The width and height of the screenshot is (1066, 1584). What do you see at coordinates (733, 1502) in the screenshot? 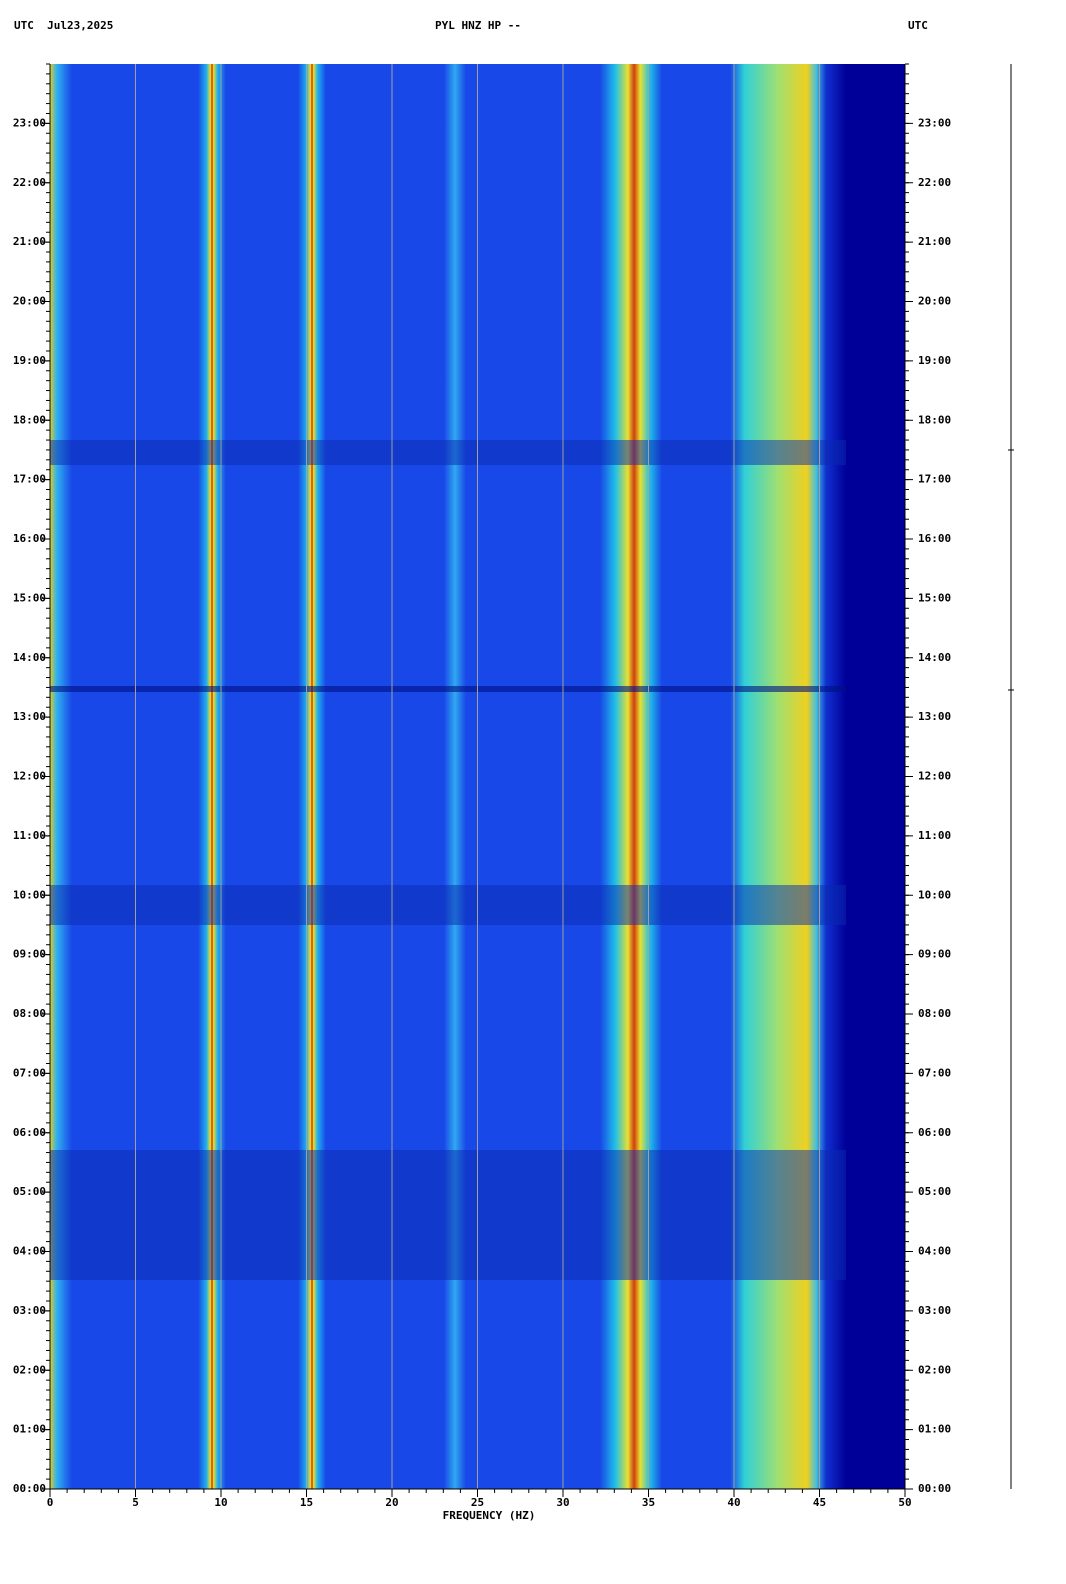
I see `x-tick-label: 40` at bounding box center [733, 1502].